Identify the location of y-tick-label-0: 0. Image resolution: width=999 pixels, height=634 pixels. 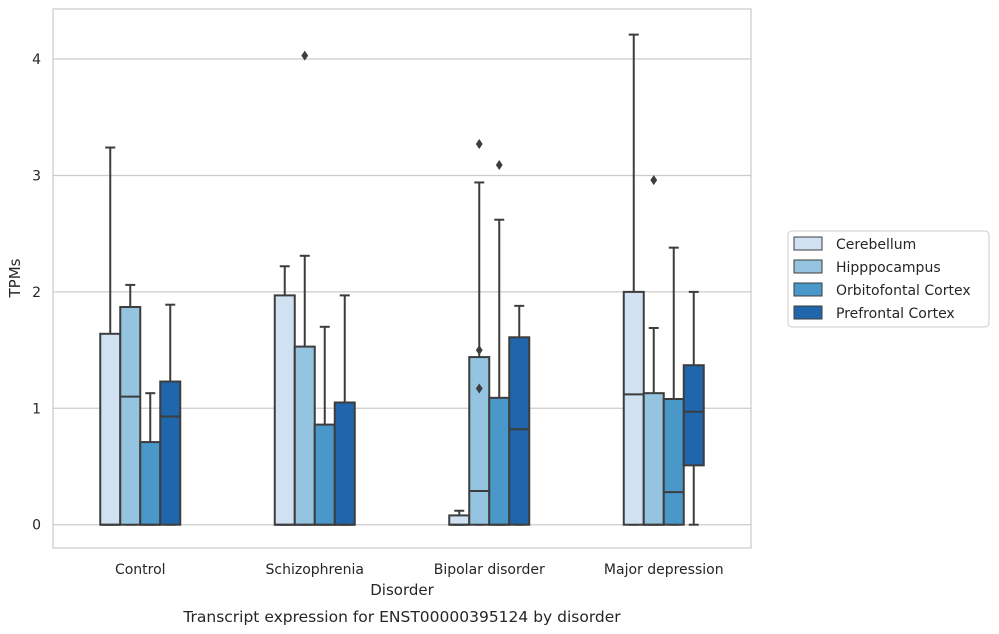
(36, 526).